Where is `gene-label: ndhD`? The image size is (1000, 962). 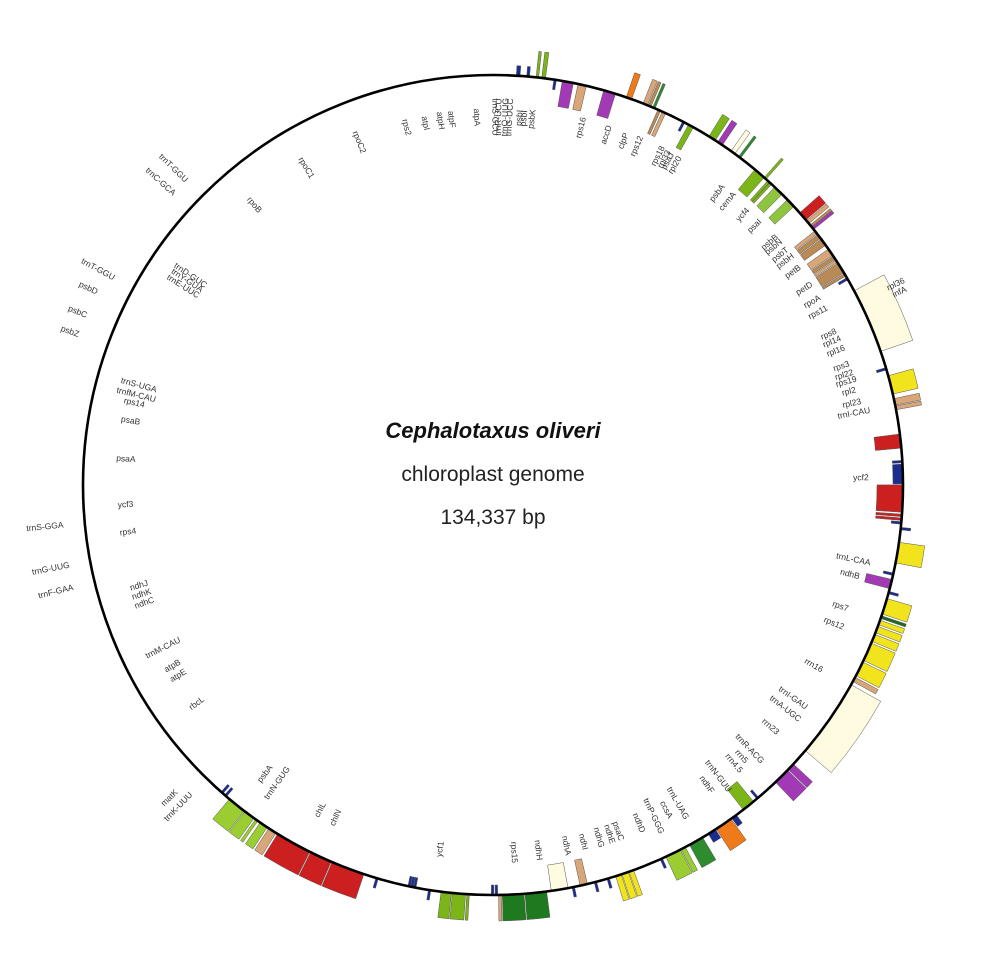 gene-label: ndhD is located at coordinates (639, 822).